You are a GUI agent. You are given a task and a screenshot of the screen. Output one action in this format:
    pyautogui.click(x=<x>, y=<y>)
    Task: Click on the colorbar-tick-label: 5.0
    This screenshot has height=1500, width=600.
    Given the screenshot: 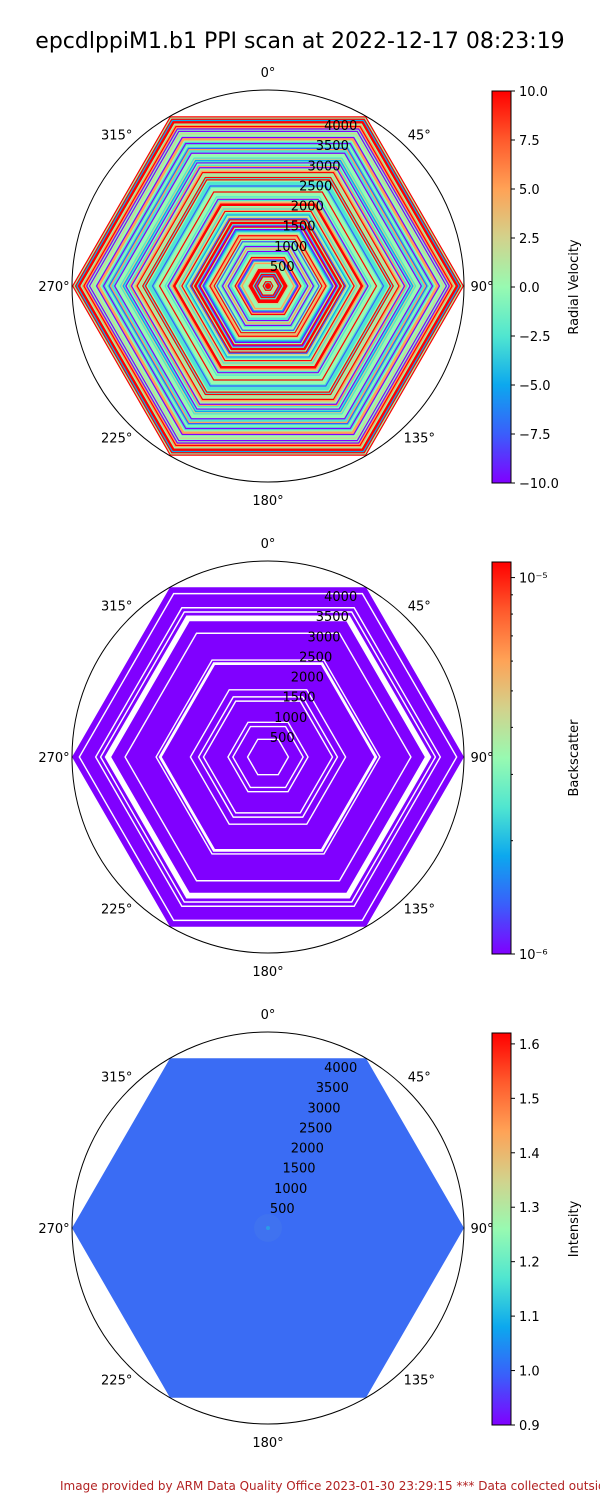 What is the action you would take?
    pyautogui.click(x=529, y=190)
    